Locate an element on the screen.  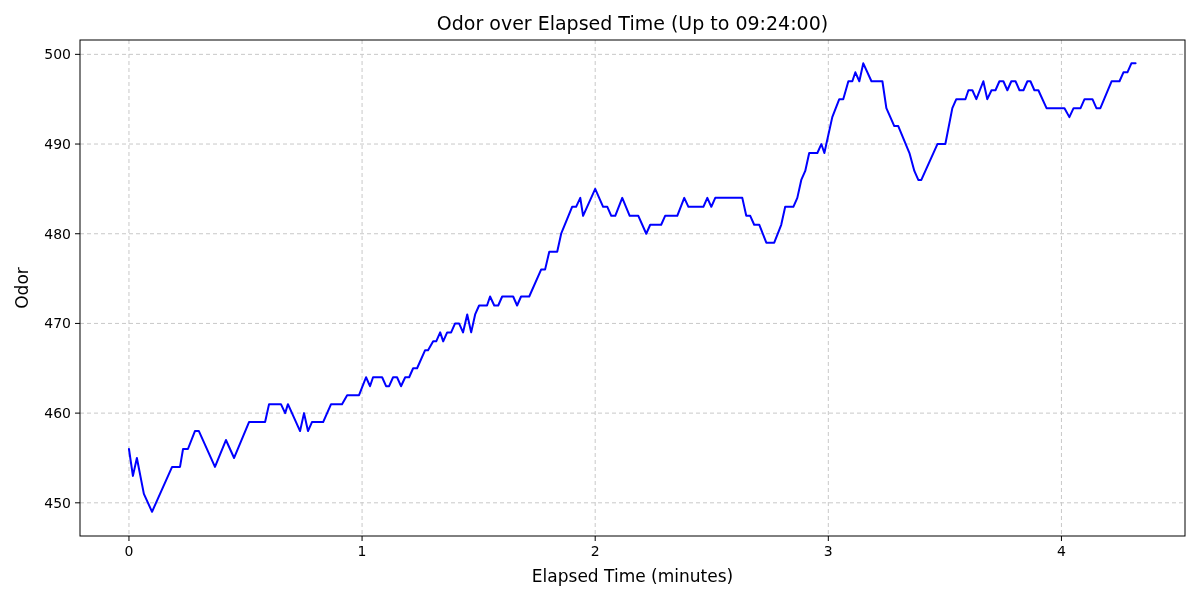
x-tick-label: 3 is located at coordinates (828, 551).